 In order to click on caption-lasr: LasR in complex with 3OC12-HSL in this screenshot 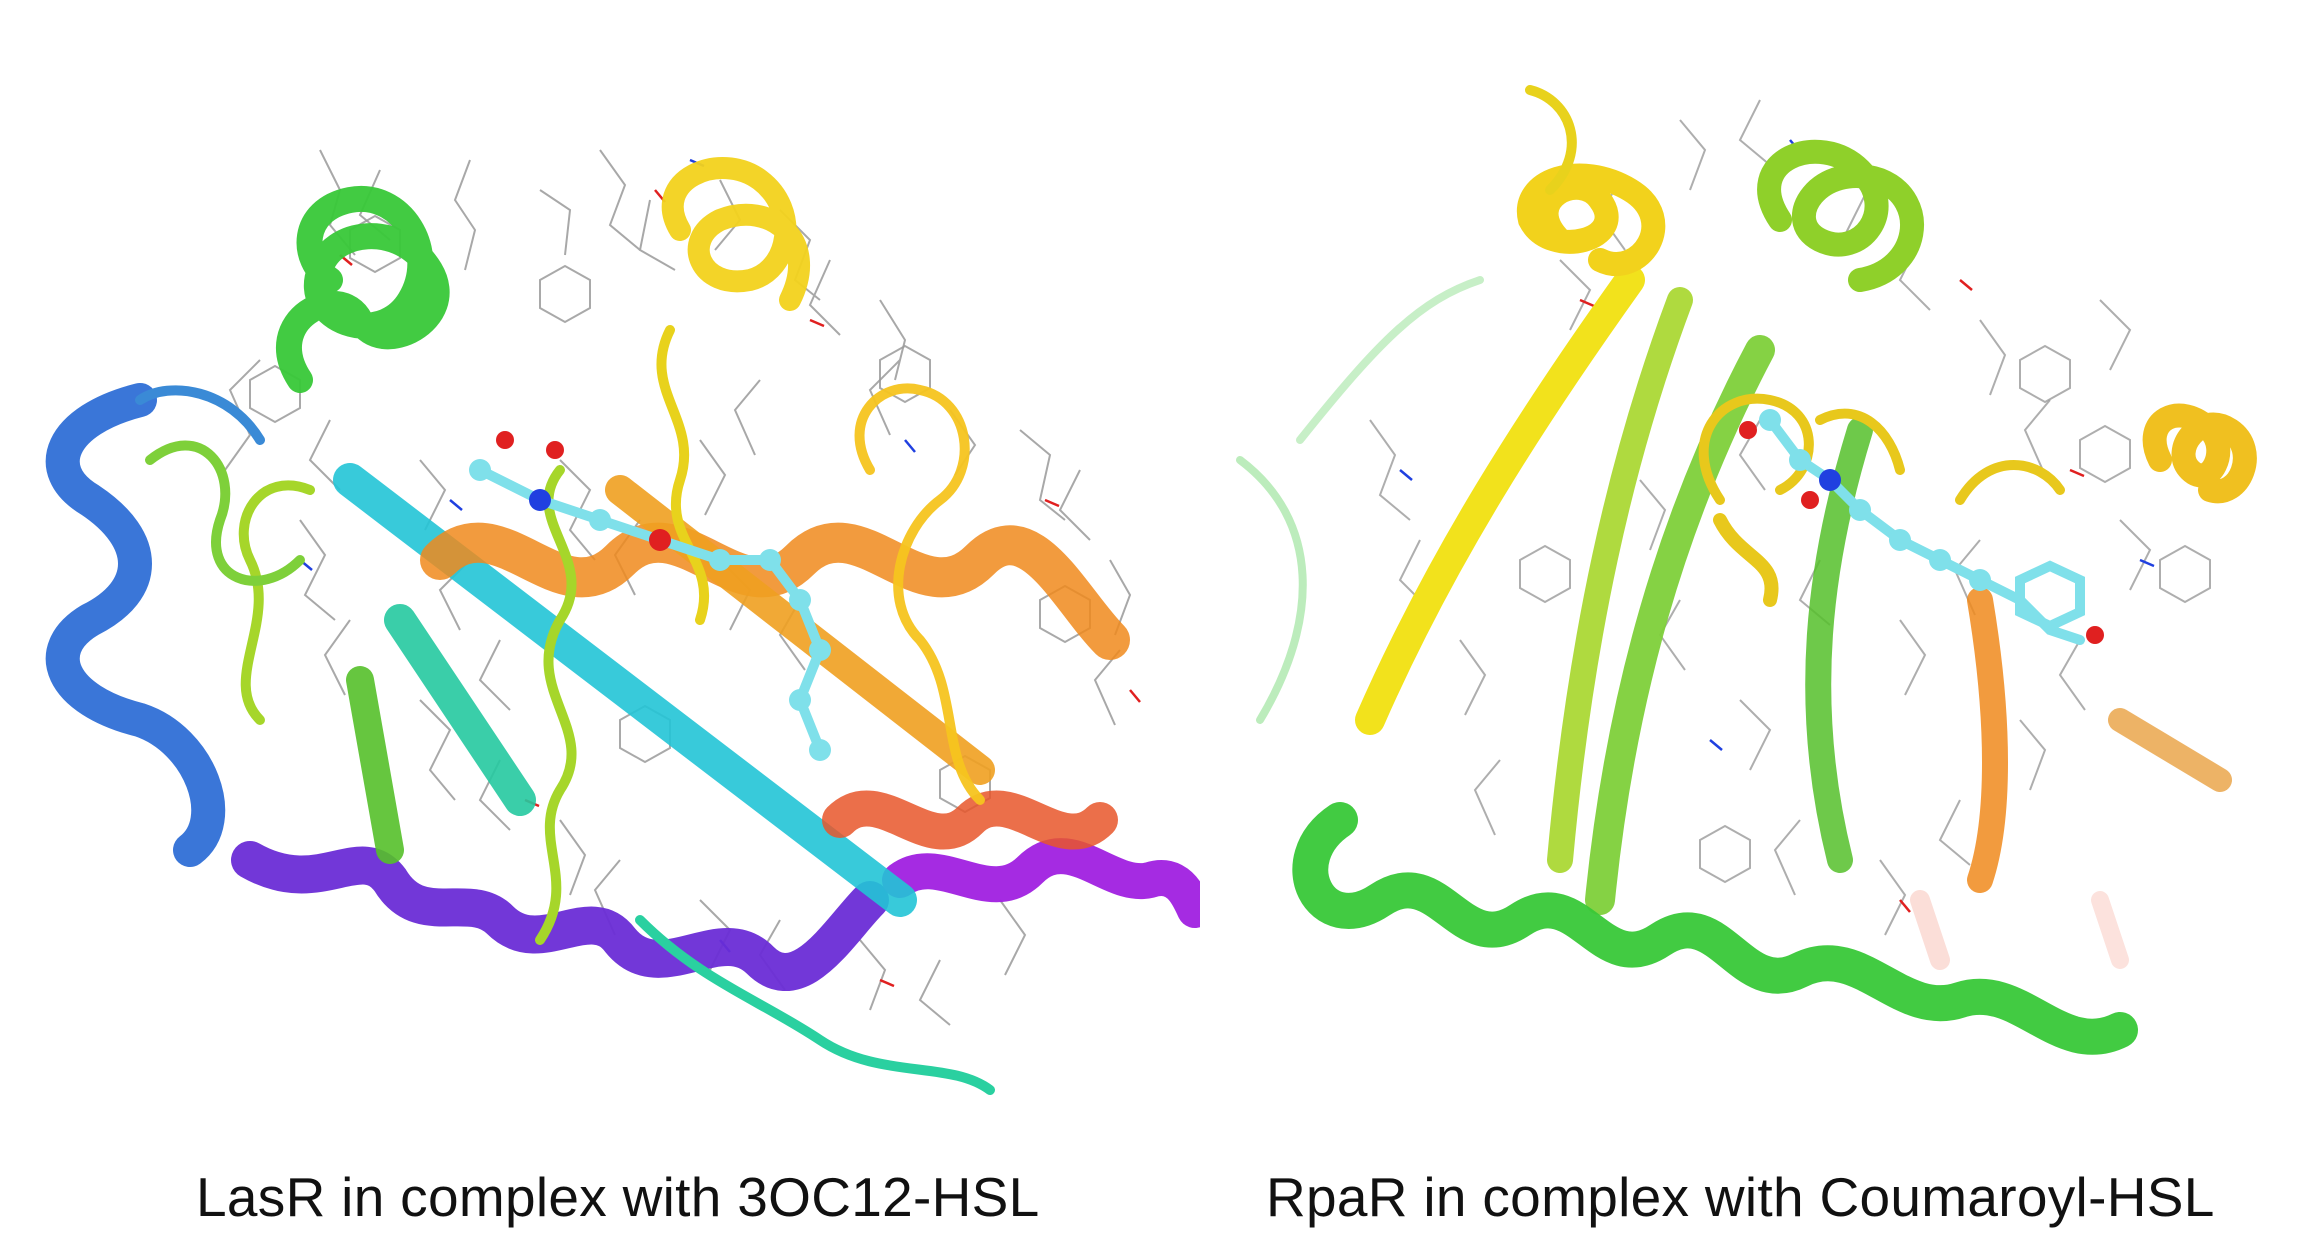, I will do `click(618, 1197)`.